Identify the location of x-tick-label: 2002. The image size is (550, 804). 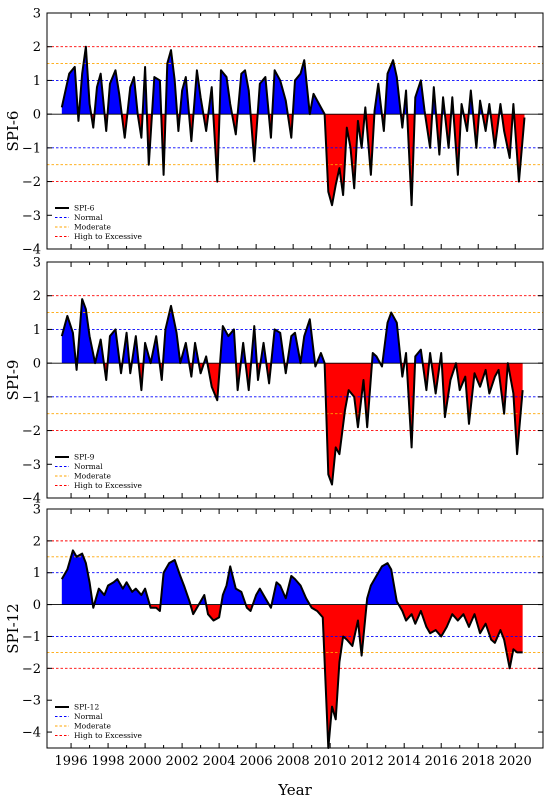
(182, 761).